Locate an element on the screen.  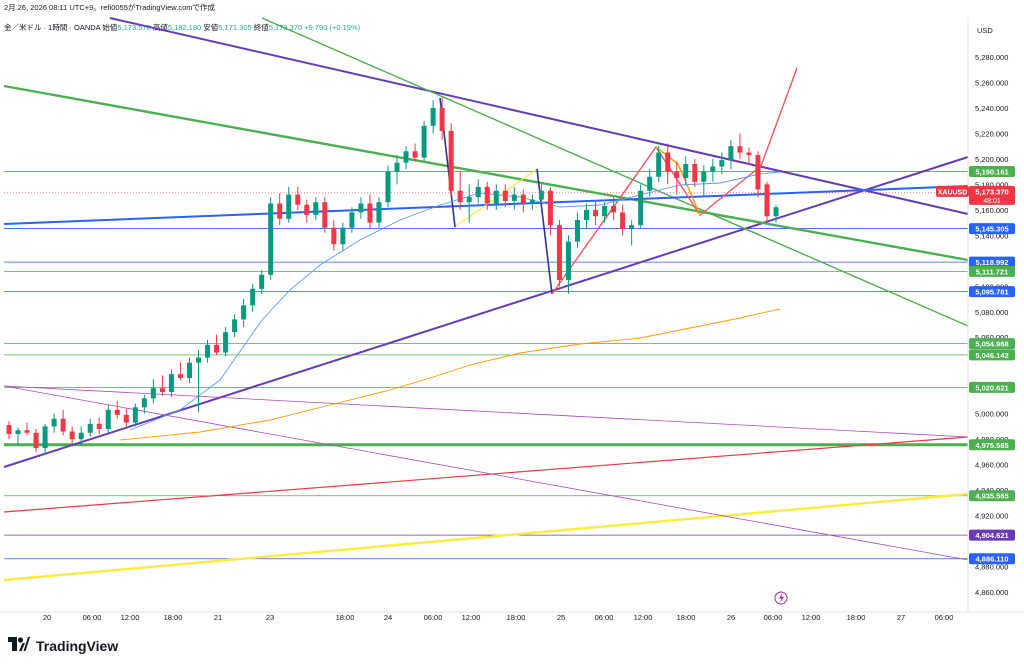
x-tick-label: 21 is located at coordinates (218, 617).